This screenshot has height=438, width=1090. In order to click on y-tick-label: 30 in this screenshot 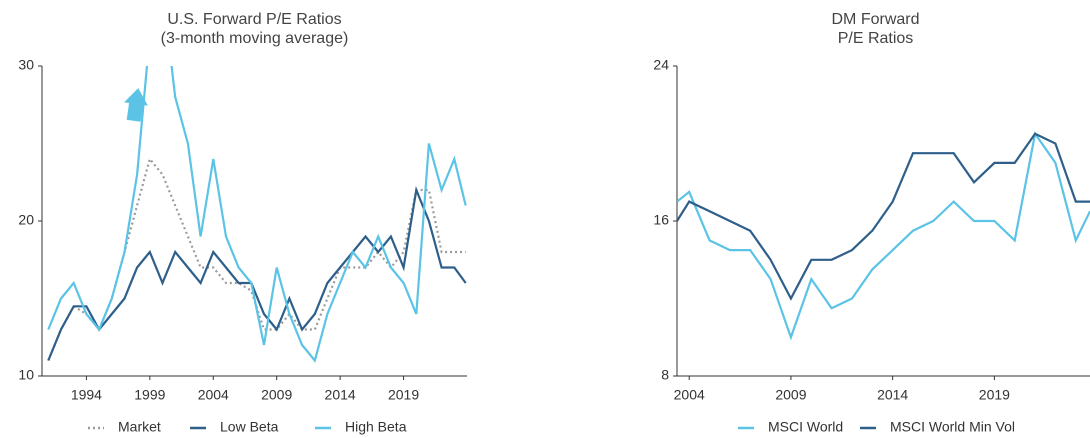, I will do `click(26, 65)`.